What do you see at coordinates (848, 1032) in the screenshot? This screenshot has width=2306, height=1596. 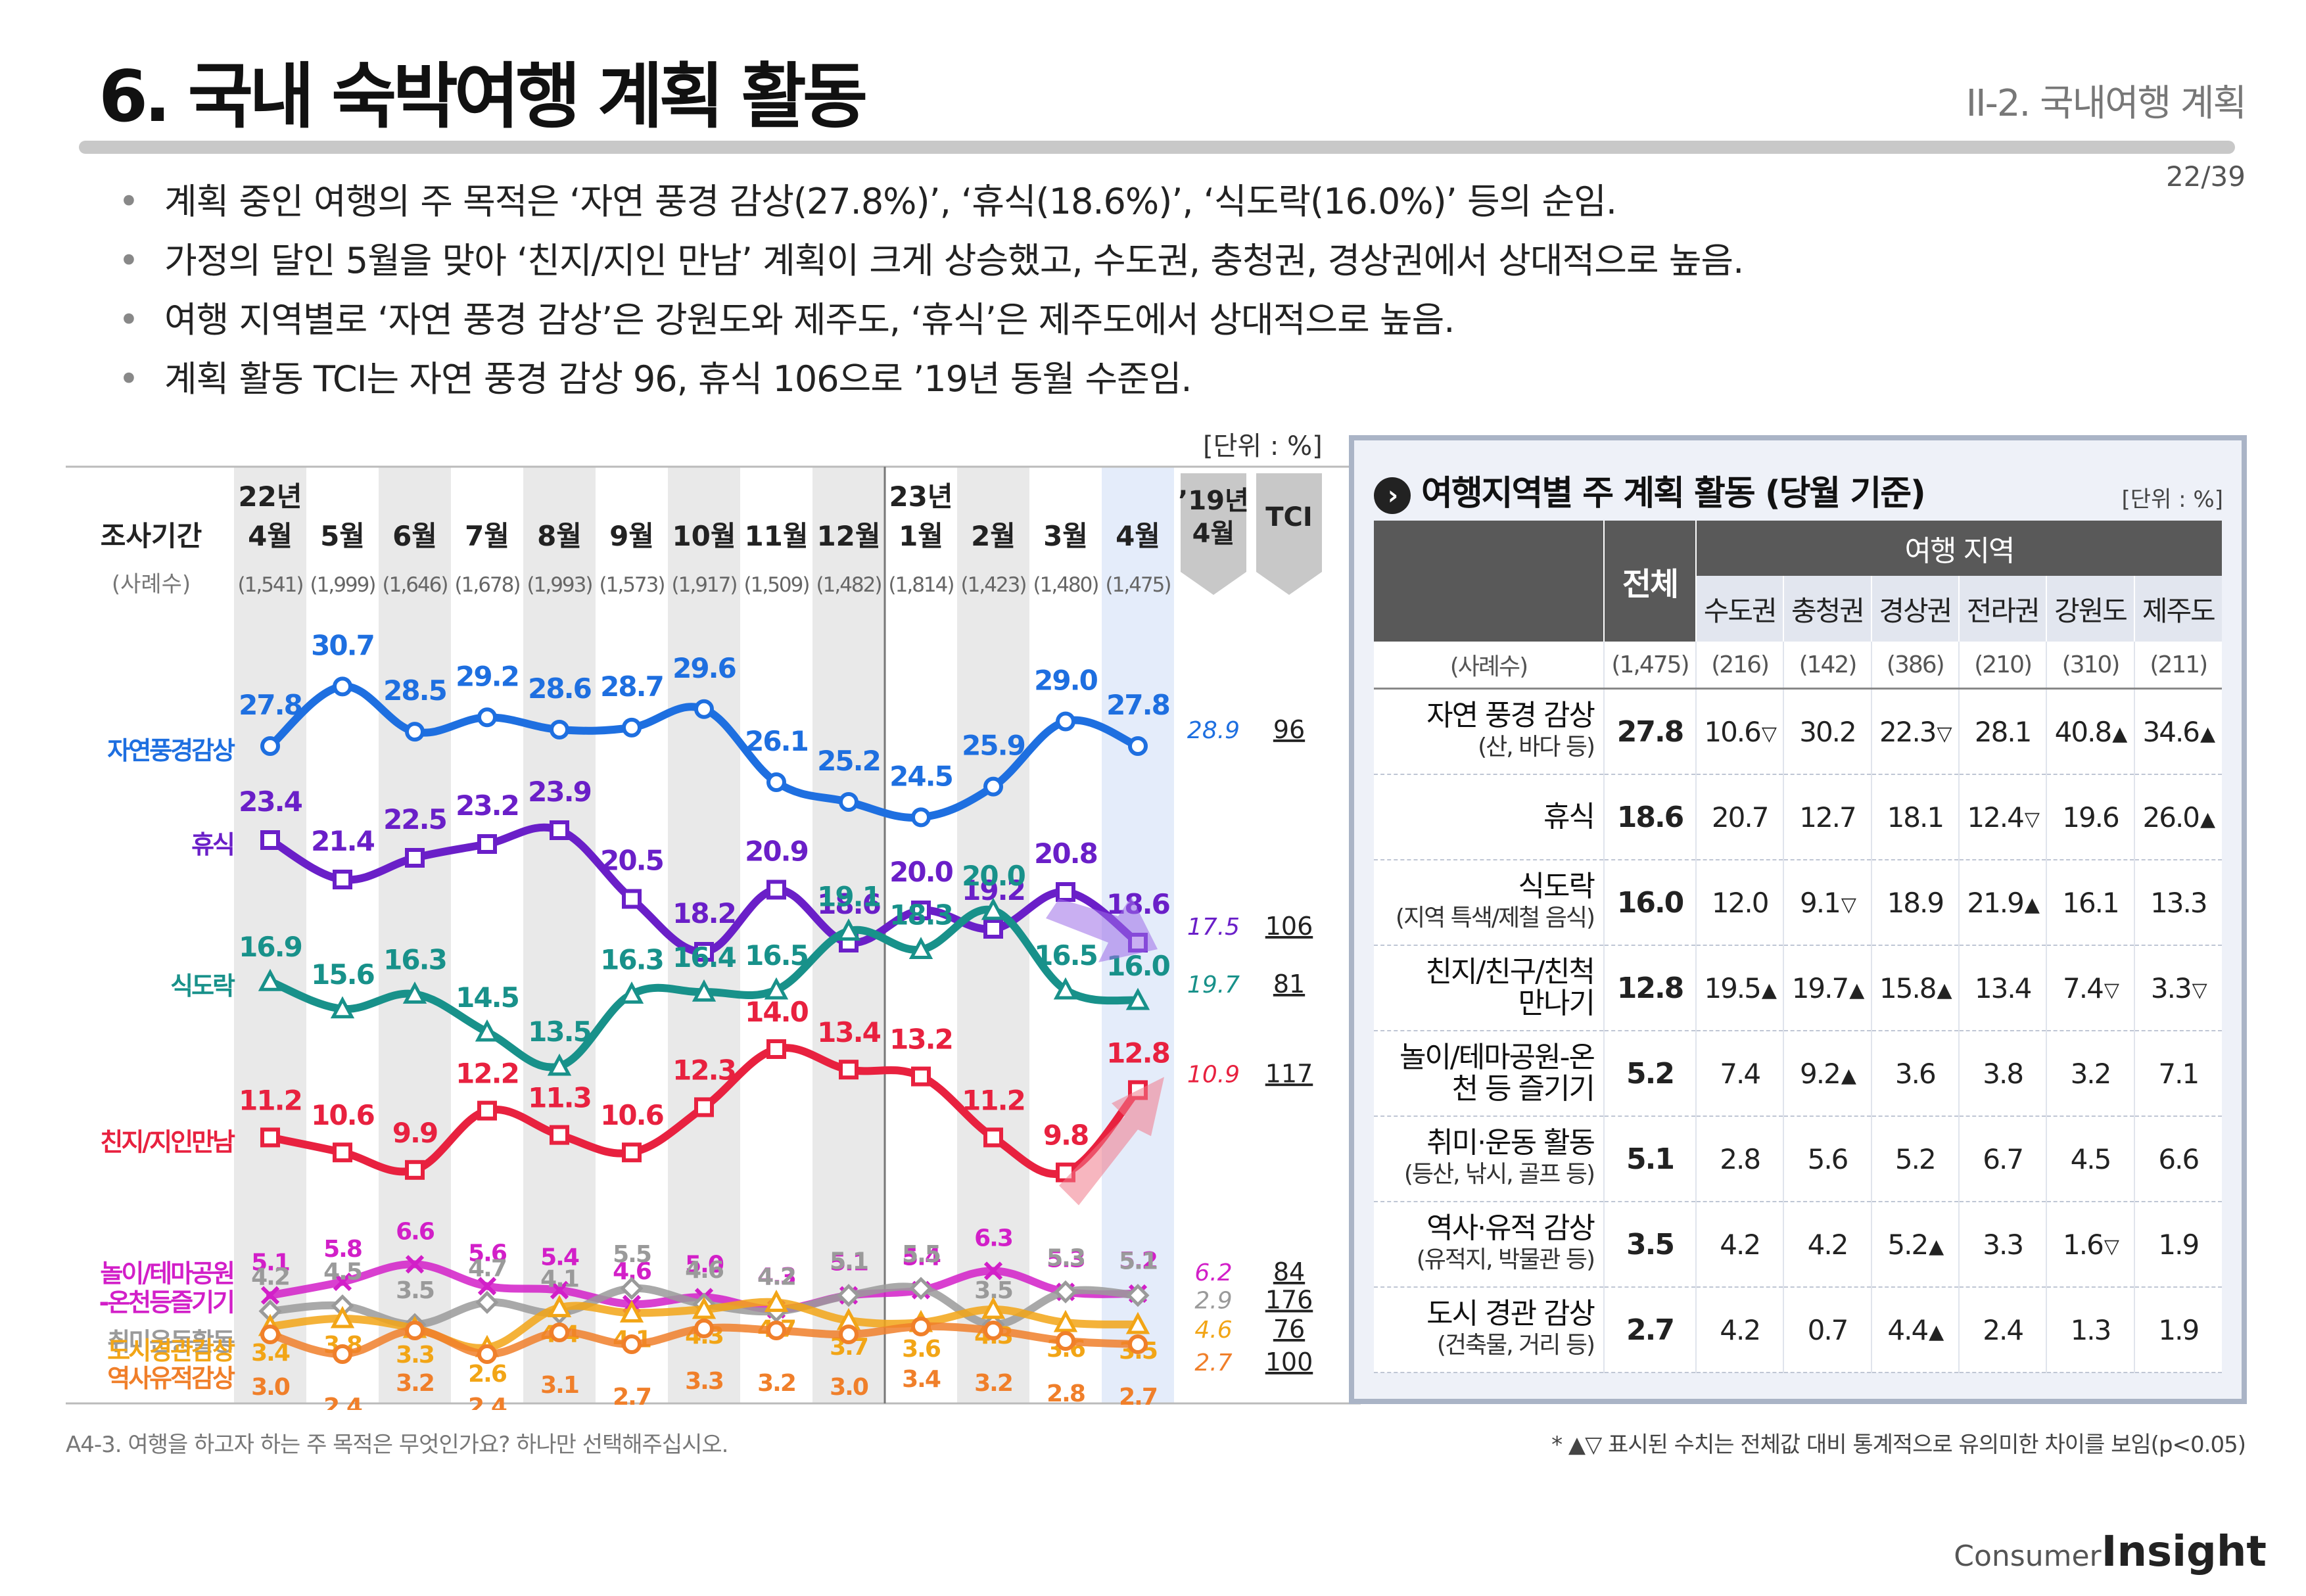 I see `data-label: 13.4` at bounding box center [848, 1032].